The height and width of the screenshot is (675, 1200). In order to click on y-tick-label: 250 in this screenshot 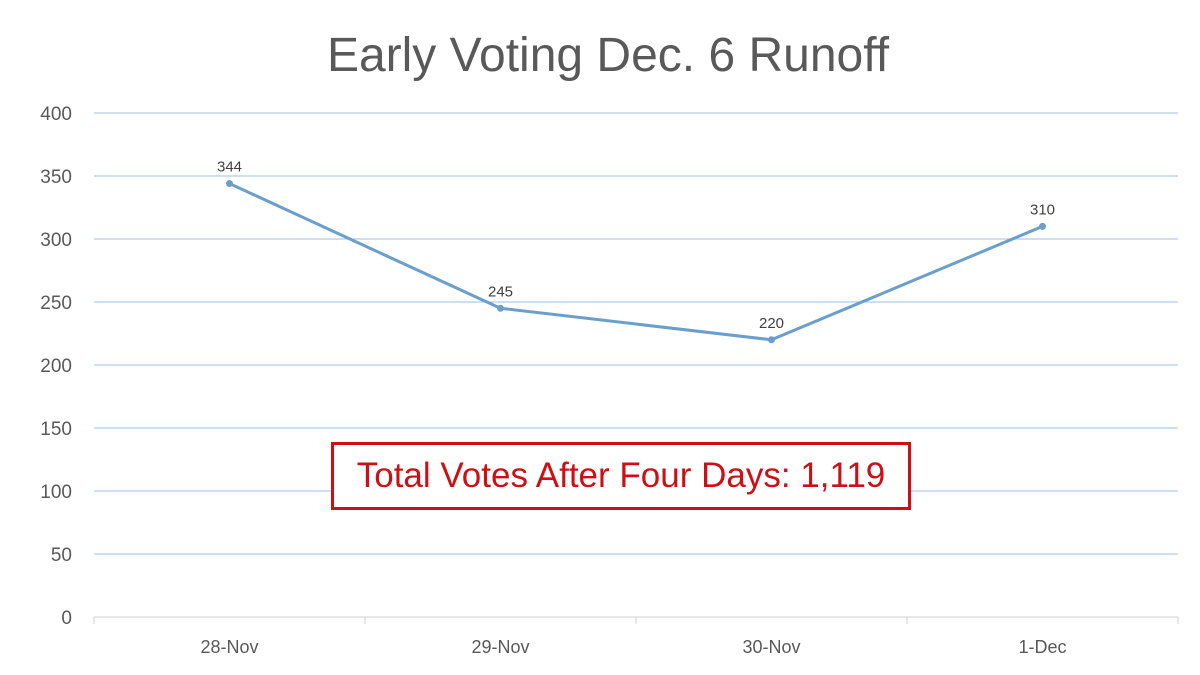, I will do `click(56, 303)`.